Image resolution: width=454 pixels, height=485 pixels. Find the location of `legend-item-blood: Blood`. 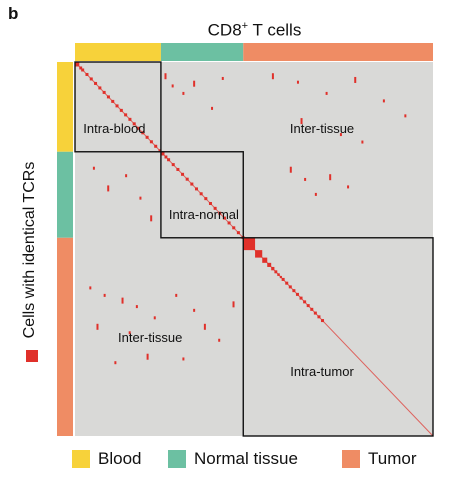

legend-item-blood: Blood is located at coordinates (106, 459).